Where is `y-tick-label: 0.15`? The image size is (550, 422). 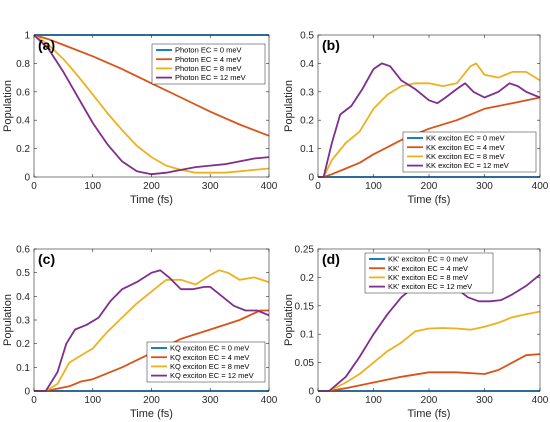 y-tick-label: 0.15 is located at coordinates (305, 306).